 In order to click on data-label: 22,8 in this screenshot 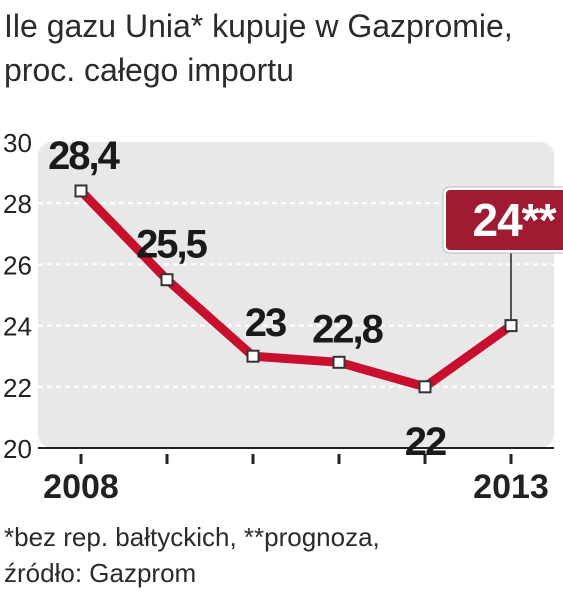, I will do `click(348, 329)`.